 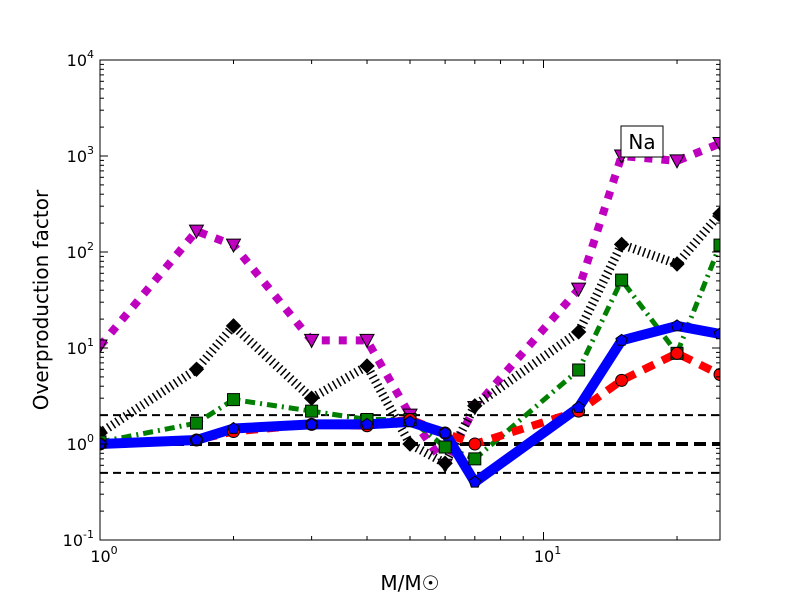 I want to click on y-tick-label: 10⁻¹, so click(x=78, y=539).